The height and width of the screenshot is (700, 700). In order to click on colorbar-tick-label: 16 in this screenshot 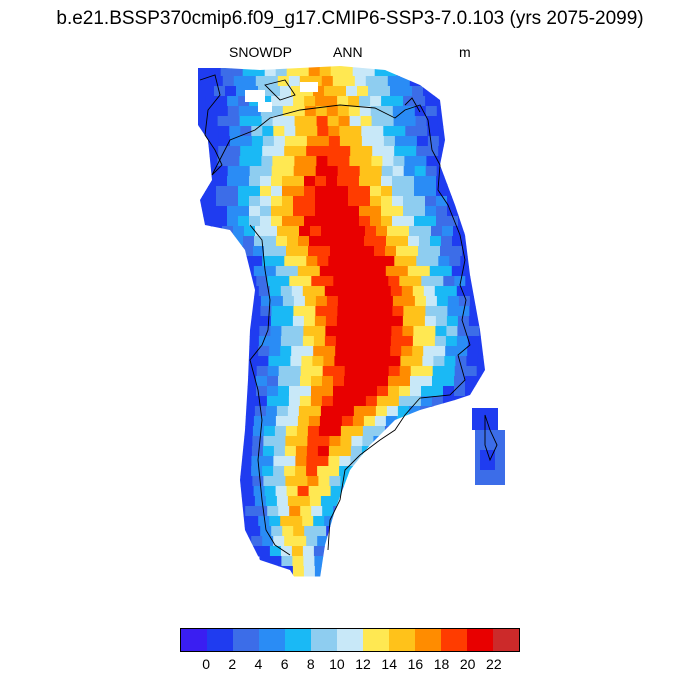, I will do `click(415, 664)`.